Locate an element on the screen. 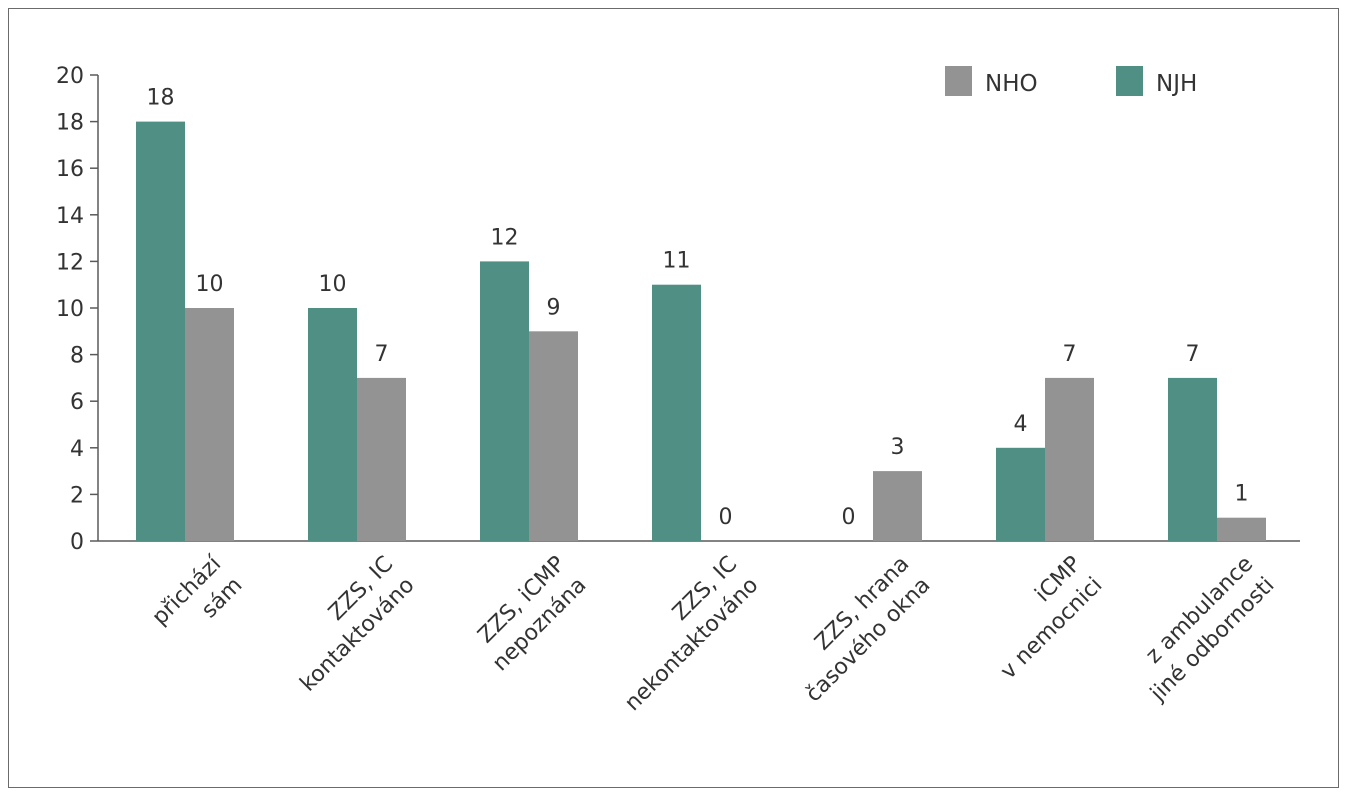 This screenshot has height=800, width=1349. data-label-njh: 0 is located at coordinates (849, 517).